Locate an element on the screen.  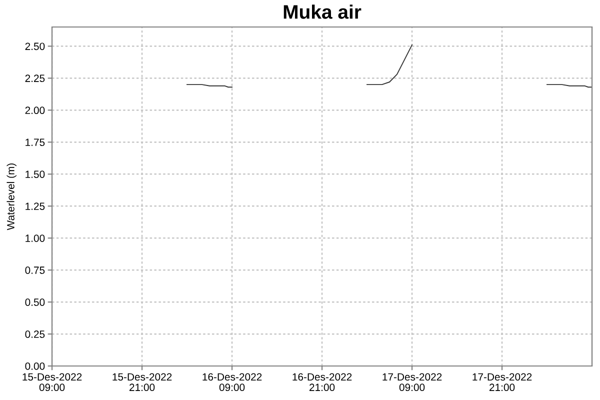
y-tick-label: 0.25 is located at coordinates (35, 334).